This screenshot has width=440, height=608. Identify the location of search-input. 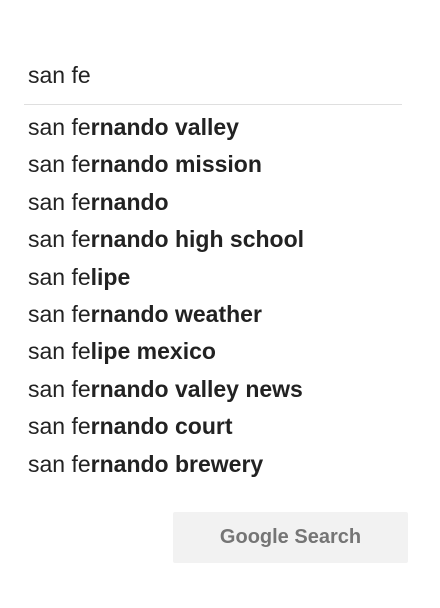
(208, 75).